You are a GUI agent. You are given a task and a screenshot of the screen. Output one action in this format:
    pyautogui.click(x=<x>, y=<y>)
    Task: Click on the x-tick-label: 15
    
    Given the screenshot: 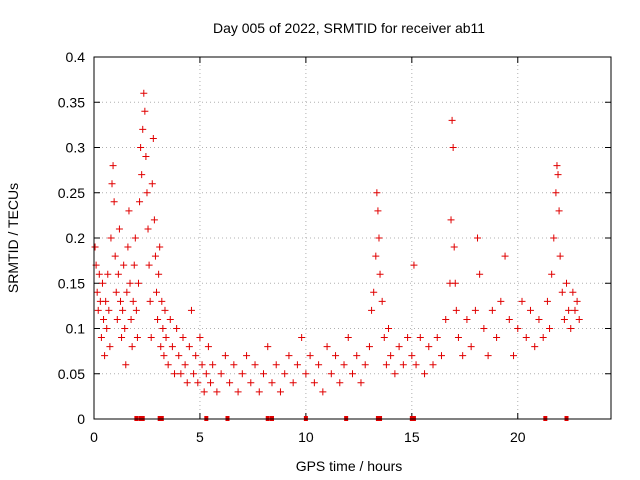 What is the action you would take?
    pyautogui.click(x=412, y=437)
    